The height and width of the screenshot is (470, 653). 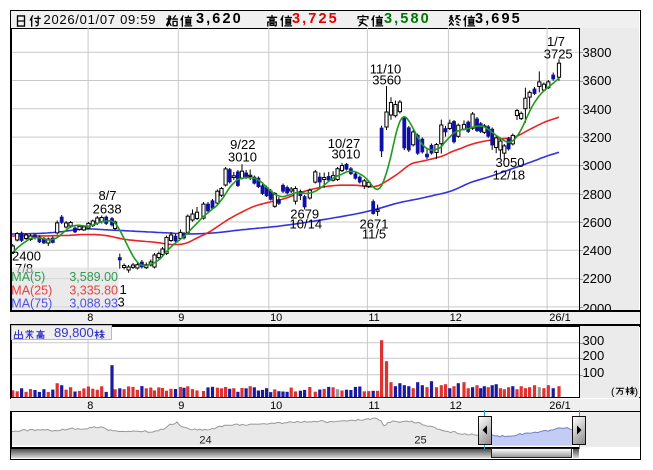 What do you see at coordinates (558, 54) in the screenshot?
I see `svg-text: 3725` at bounding box center [558, 54].